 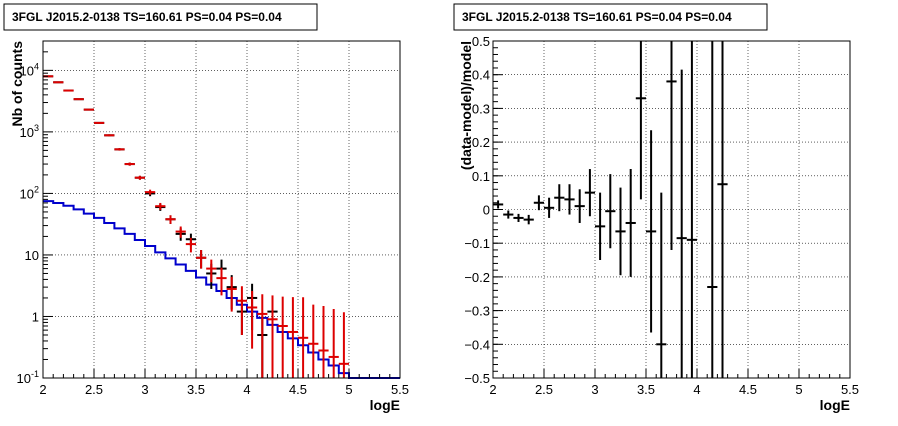 What do you see at coordinates (477, 344) in the screenshot?
I see `right-y-tick-label: −0.4` at bounding box center [477, 344].